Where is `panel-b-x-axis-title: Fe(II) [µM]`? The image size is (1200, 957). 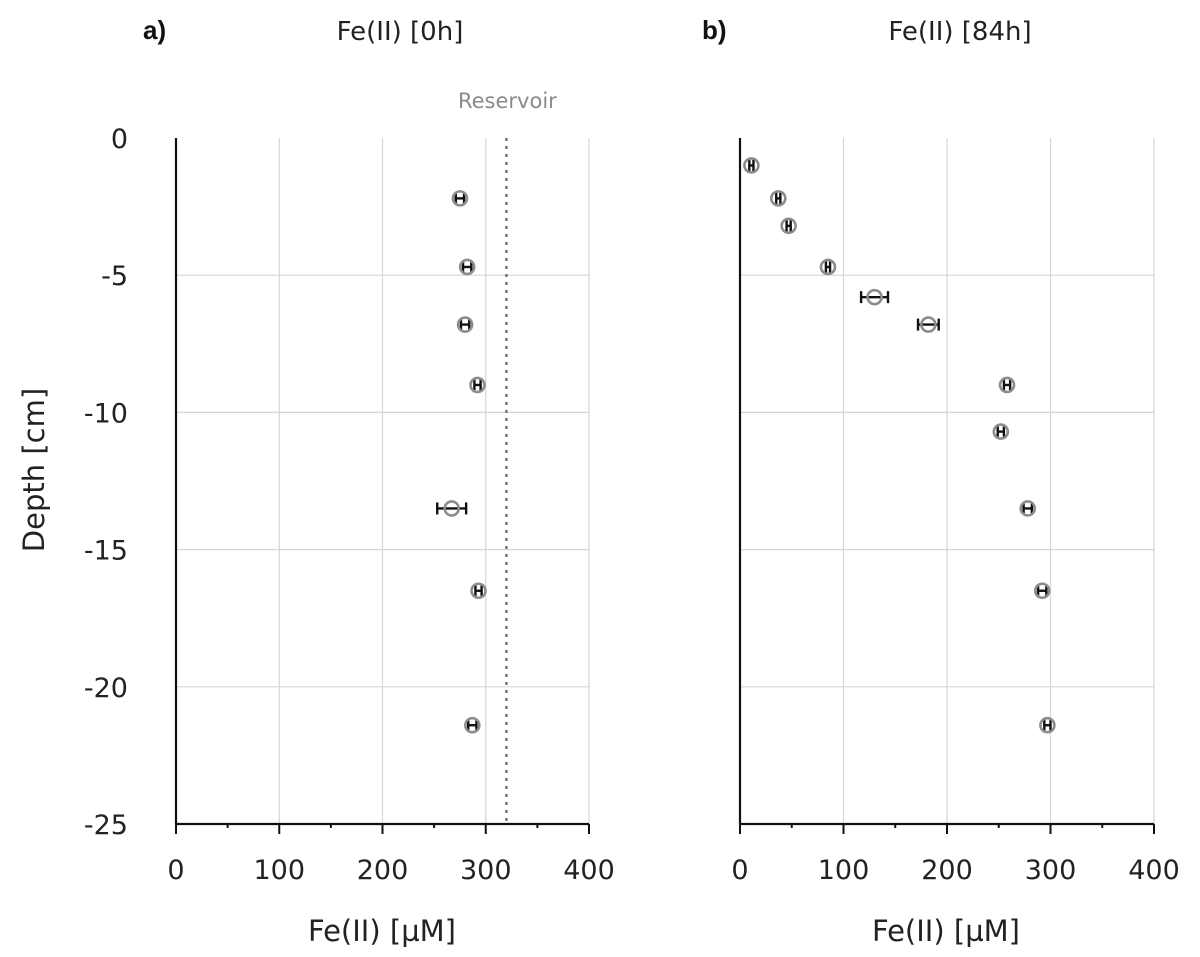
panel-b-x-axis-title: Fe(II) [µM] is located at coordinates (946, 931).